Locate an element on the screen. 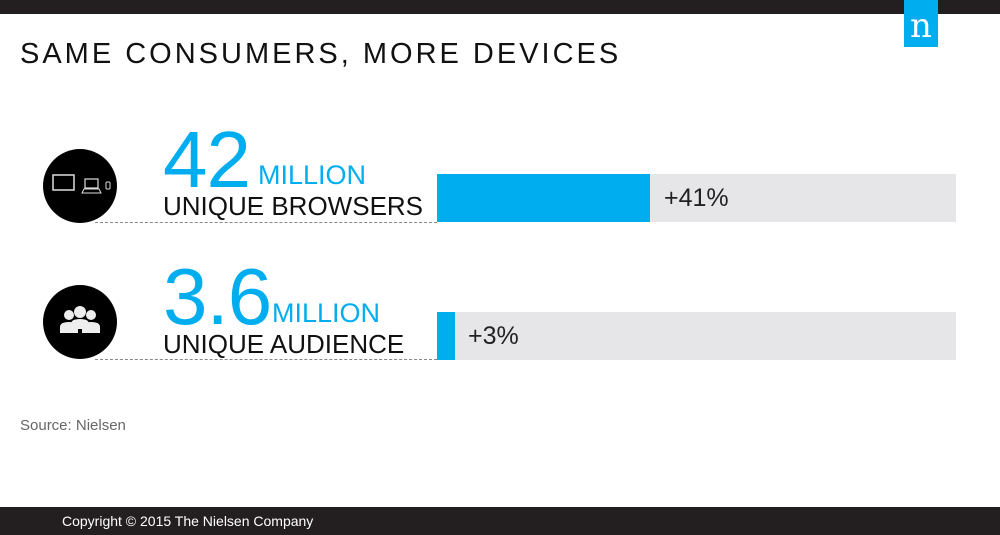 The width and height of the screenshot is (1000, 535). source-note: Source: Nielsen is located at coordinates (73, 425).